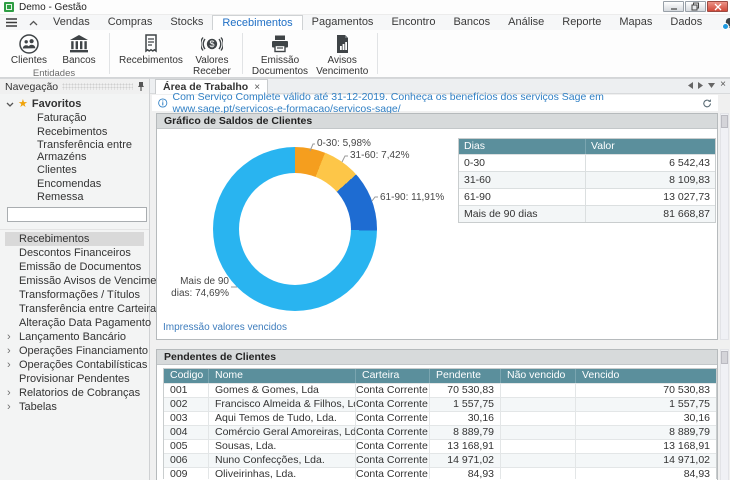 Image resolution: width=730 pixels, height=480 pixels. Describe the element at coordinates (32, 407) in the screenshot. I see `sidebar-menu-item: › Tabelas` at that location.